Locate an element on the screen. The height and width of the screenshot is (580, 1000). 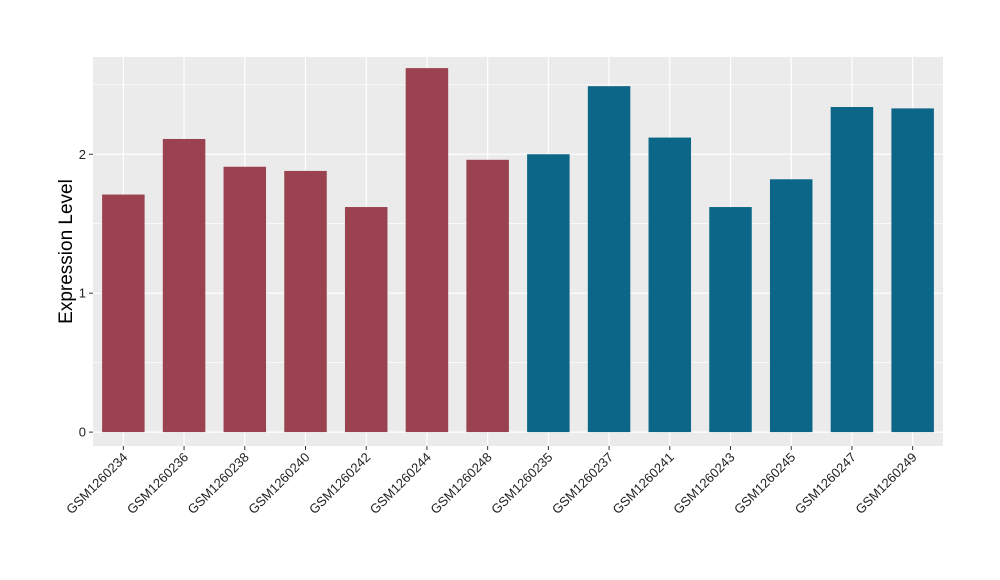
bar-GSM1260242 is located at coordinates (366, 320).